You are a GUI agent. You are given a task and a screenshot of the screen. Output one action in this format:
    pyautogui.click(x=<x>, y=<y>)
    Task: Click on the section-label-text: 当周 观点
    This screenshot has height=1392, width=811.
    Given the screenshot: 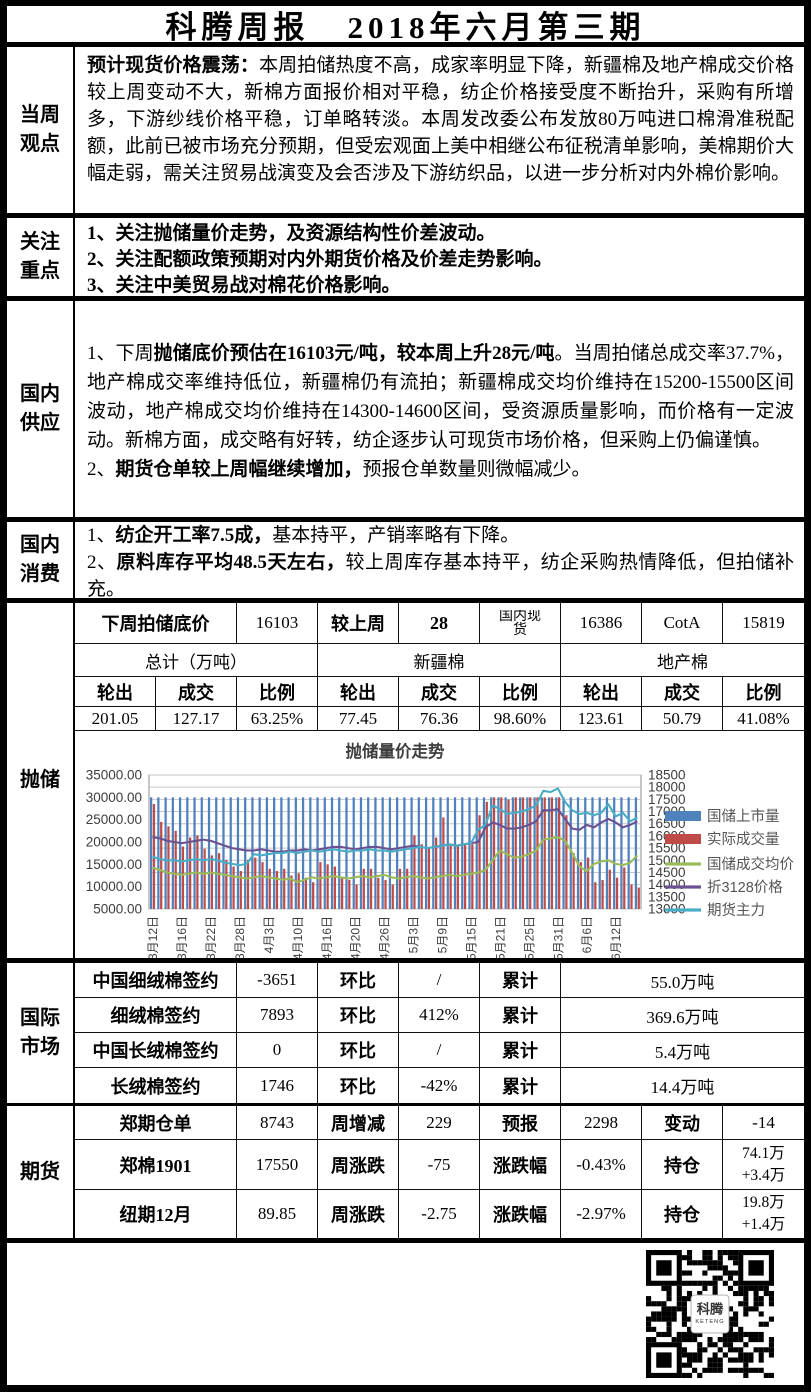 What is the action you would take?
    pyautogui.click(x=40, y=129)
    